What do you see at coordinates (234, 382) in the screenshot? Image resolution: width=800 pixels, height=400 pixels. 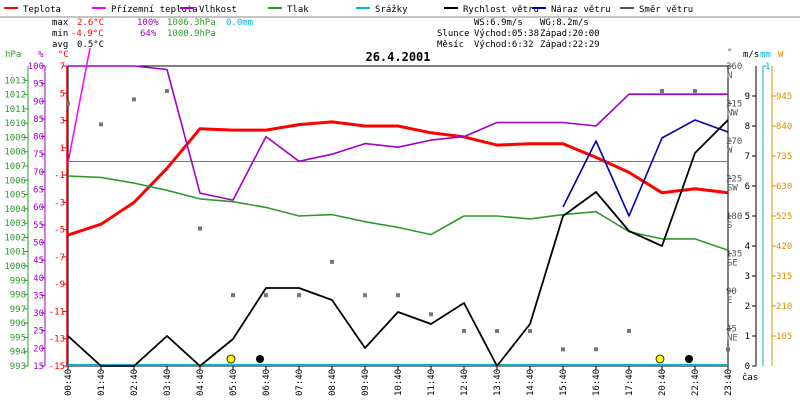 I see `x-tick-label: 05:40` at bounding box center [234, 382].